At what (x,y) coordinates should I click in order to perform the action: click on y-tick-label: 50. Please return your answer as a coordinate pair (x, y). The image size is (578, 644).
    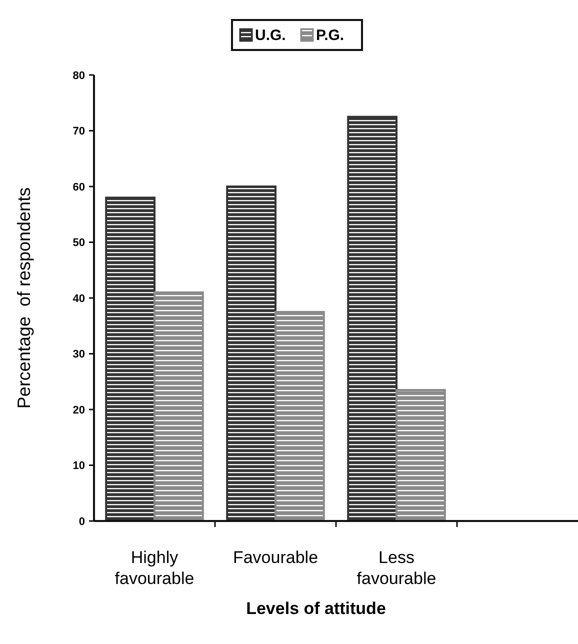
    Looking at the image, I should click on (78, 243).